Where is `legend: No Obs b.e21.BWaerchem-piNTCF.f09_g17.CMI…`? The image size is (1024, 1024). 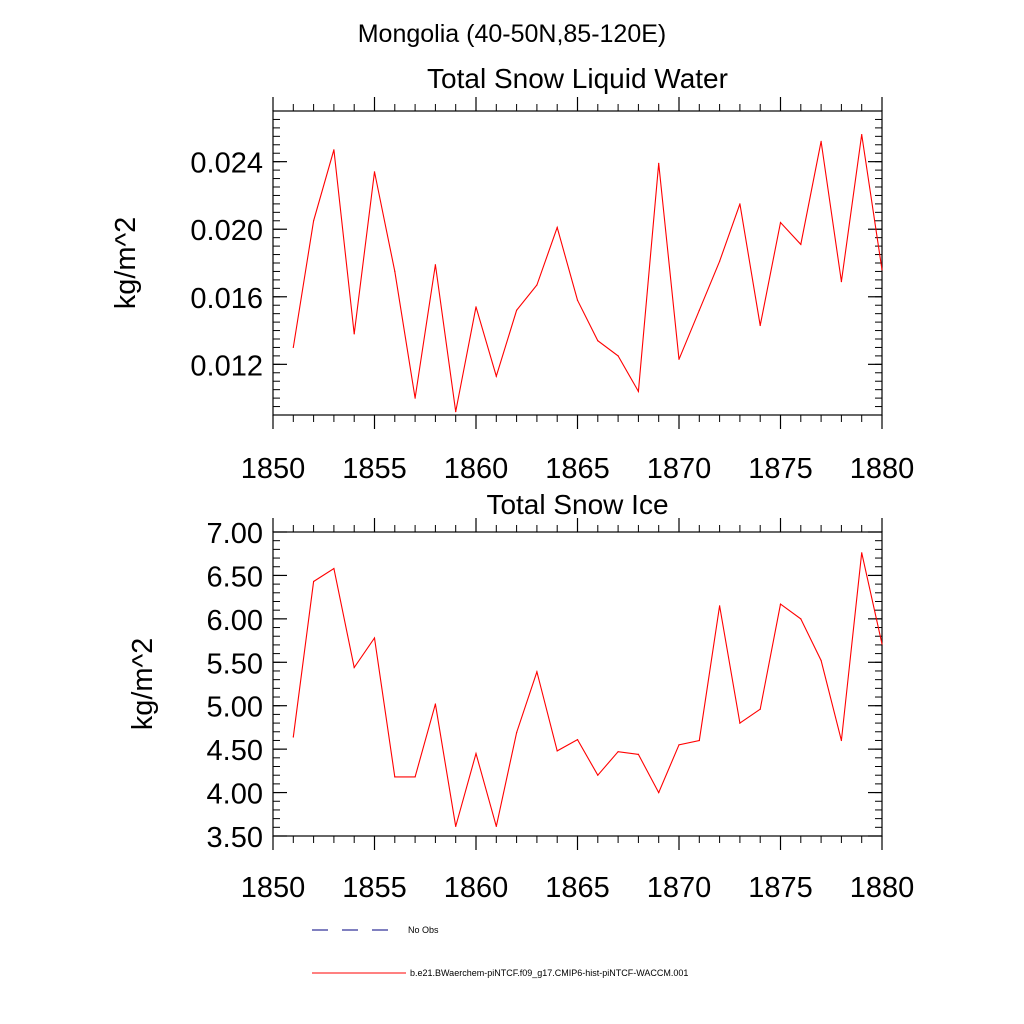
legend: No Obs b.e21.BWaerchem-piNTCF.f09_g17.CMI… is located at coordinates (500, 951).